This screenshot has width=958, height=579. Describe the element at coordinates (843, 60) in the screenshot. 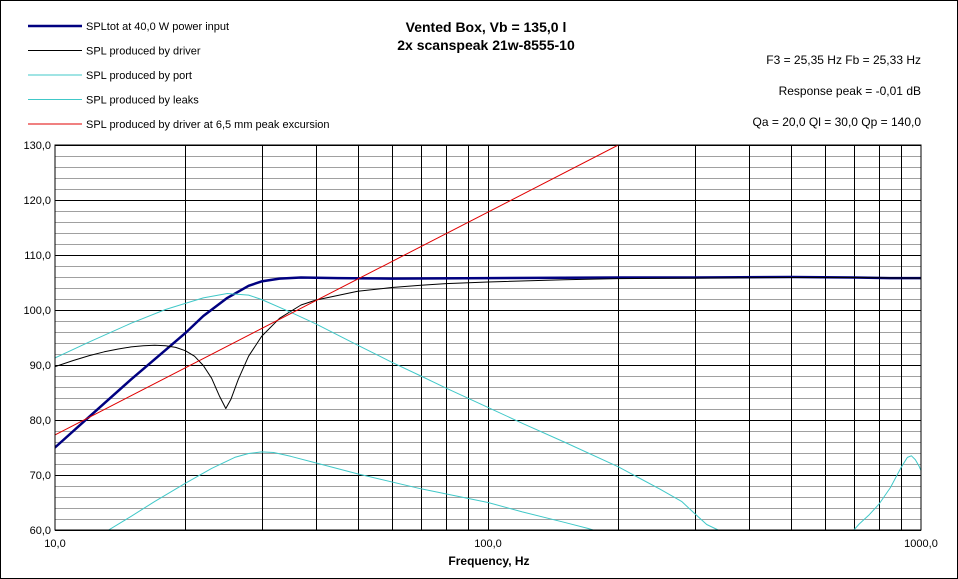

I see `annotation-f3-fb: F3 = 25,35 Hz Fb = 25,33 Hz` at that location.